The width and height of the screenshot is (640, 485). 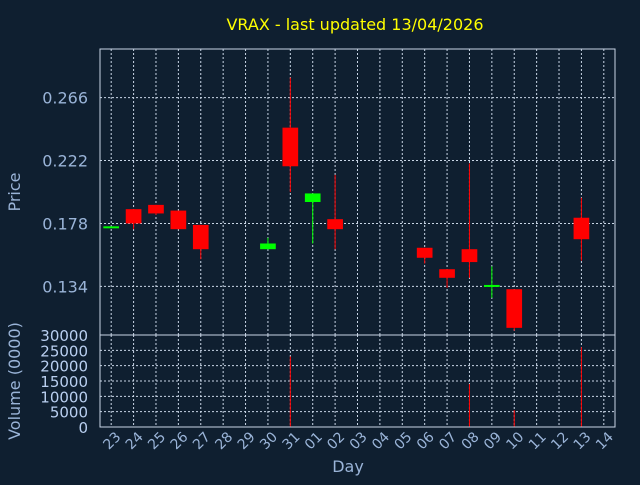 I want to click on volume-y-tick-label: 25000, so click(x=64, y=351).